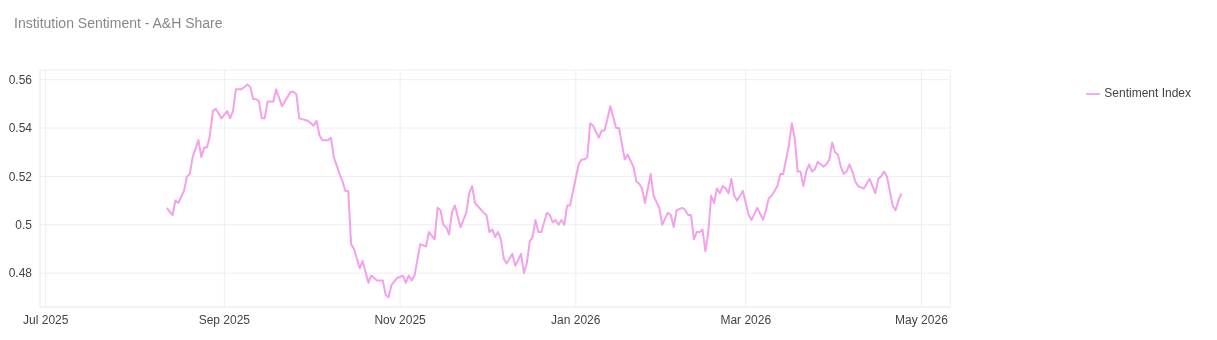 This screenshot has height=340, width=1217. What do you see at coordinates (1147, 93) in the screenshot?
I see `legend-label: Sentiment Index` at bounding box center [1147, 93].